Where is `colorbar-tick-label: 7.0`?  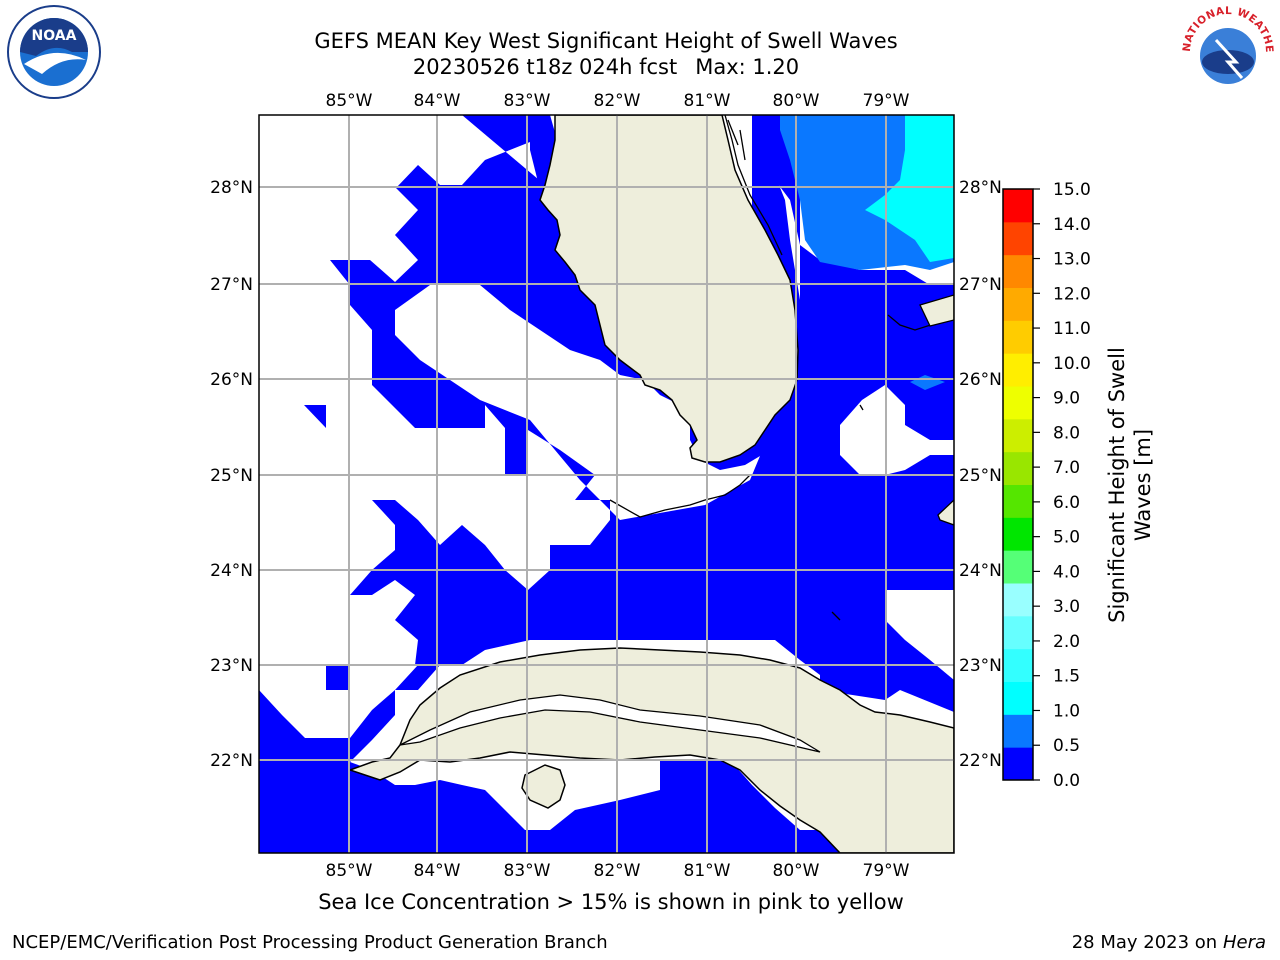
colorbar-tick-label: 7.0 is located at coordinates (1066, 468).